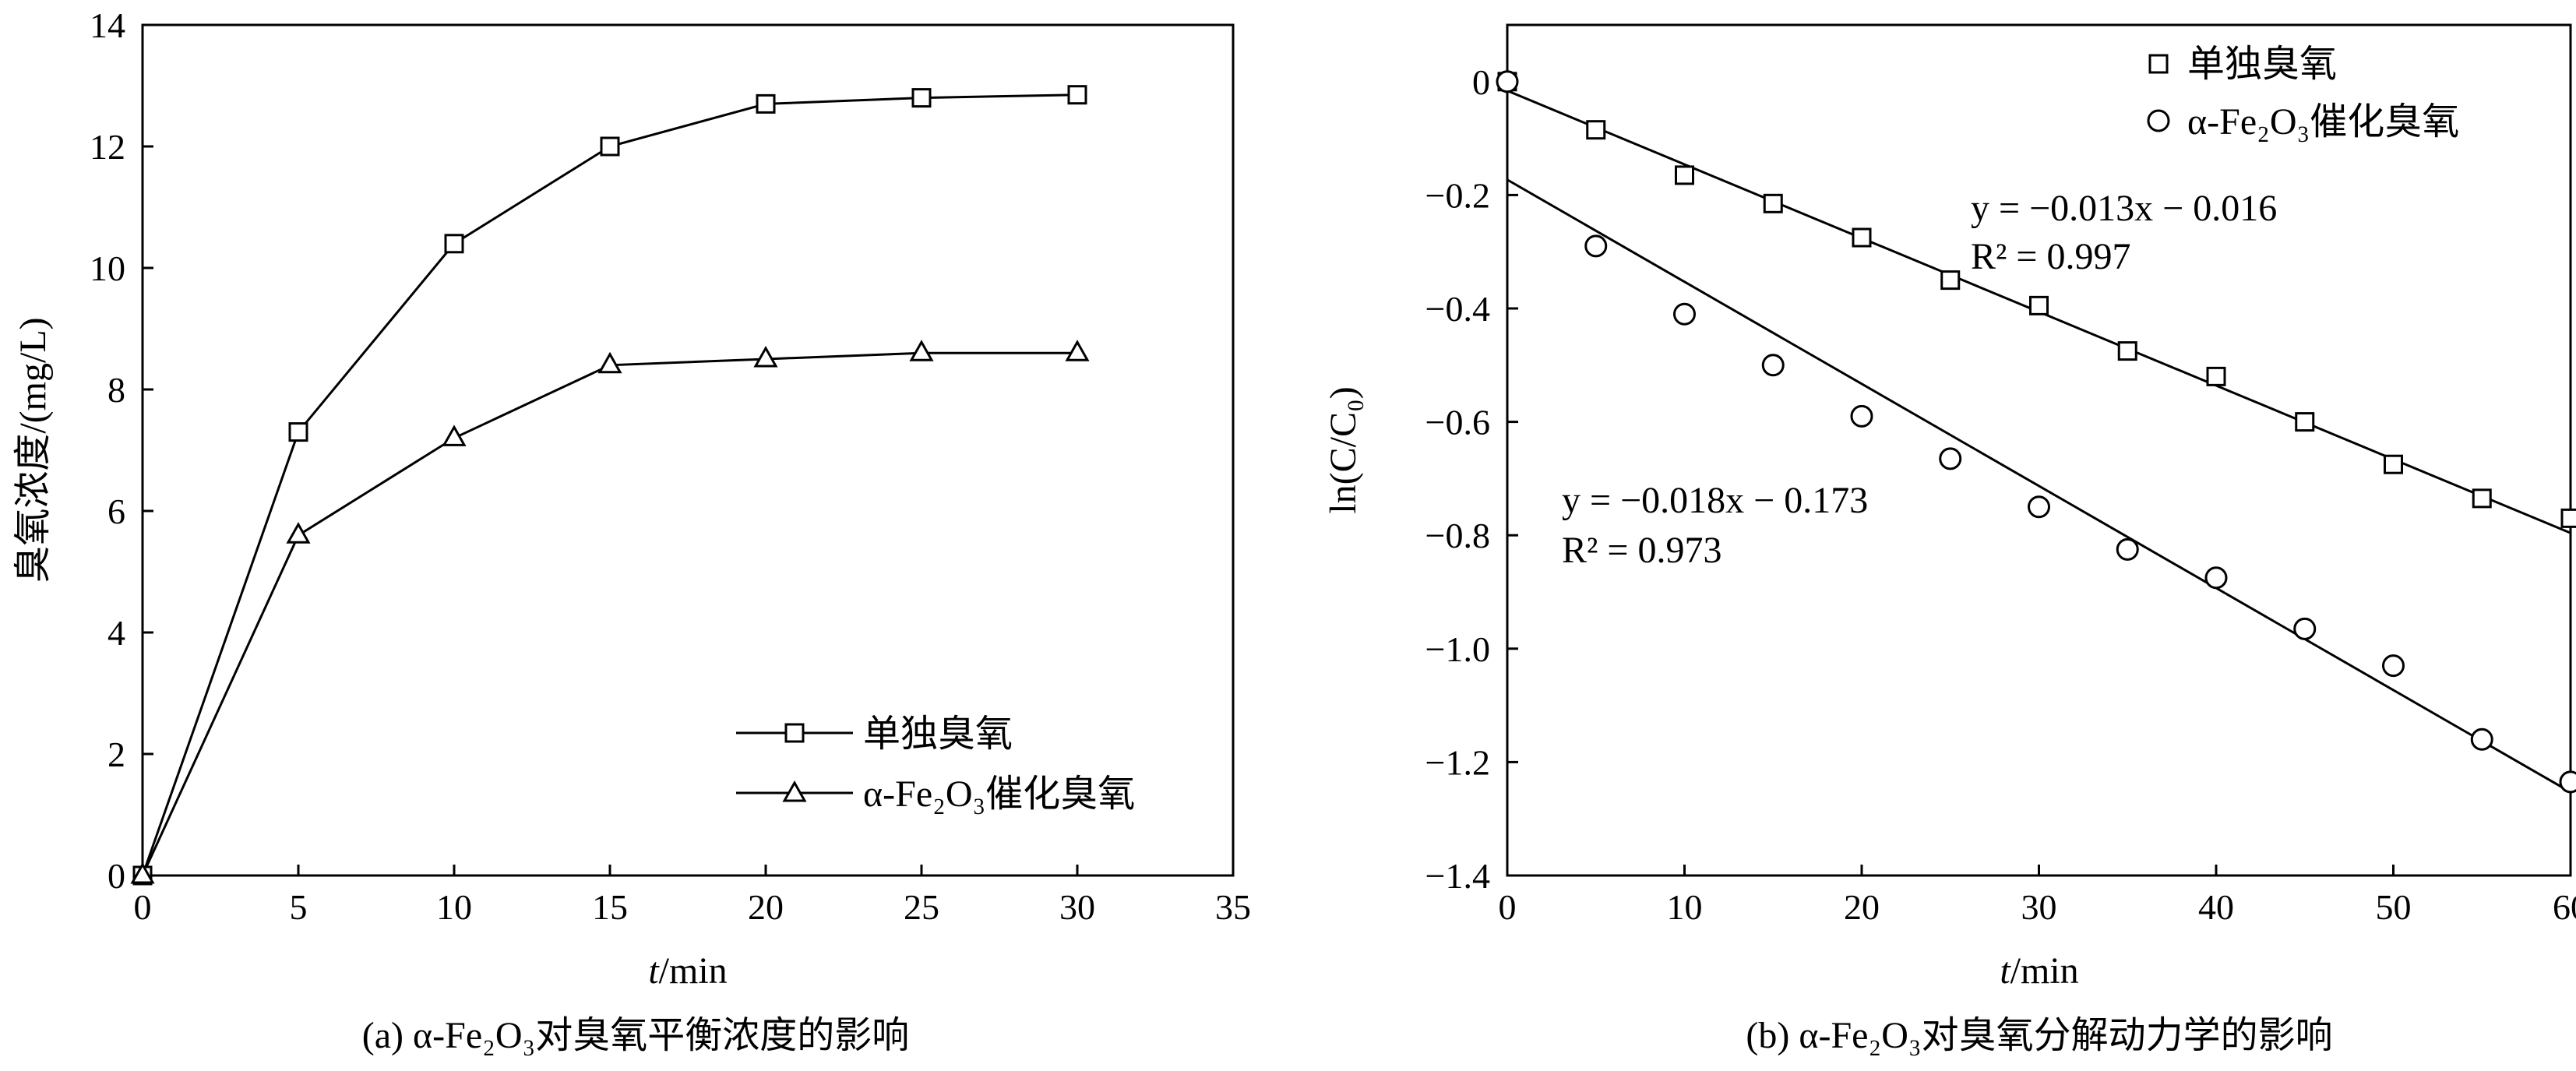 The height and width of the screenshot is (1071, 2576). Describe the element at coordinates (2564, 907) in the screenshot. I see `chart-b-x-tick-label: 60` at that location.